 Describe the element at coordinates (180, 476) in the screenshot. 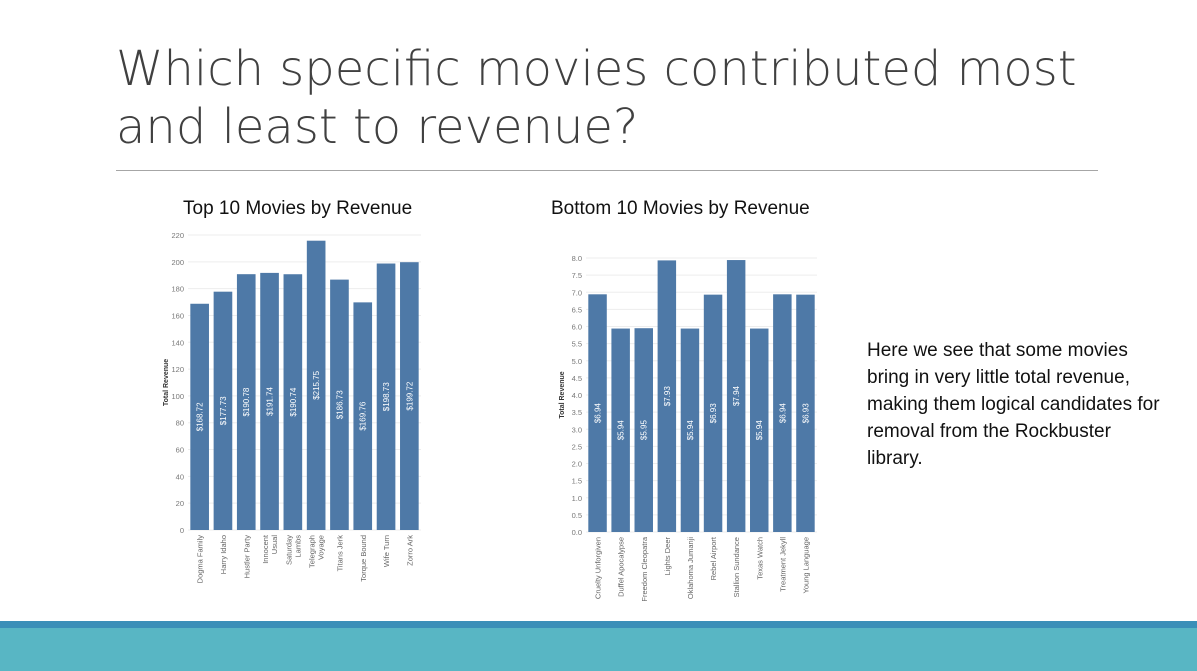

I see `y-tick-label: 40` at that location.